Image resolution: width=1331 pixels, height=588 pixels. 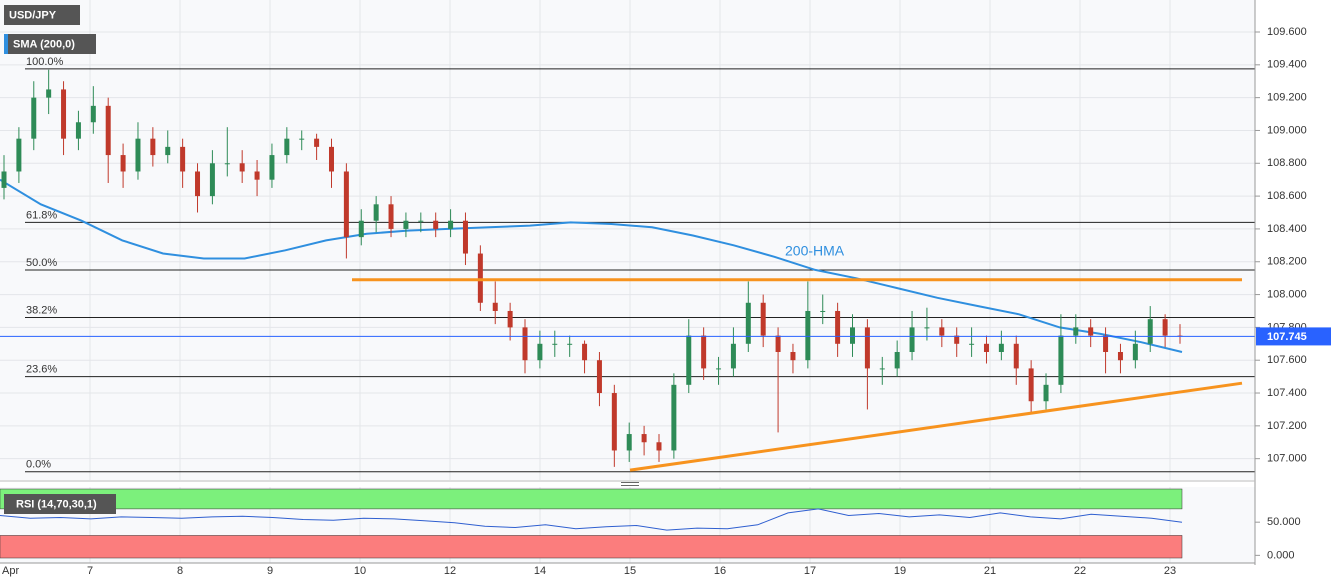 I want to click on x-tick-label: 21, so click(x=990, y=571).